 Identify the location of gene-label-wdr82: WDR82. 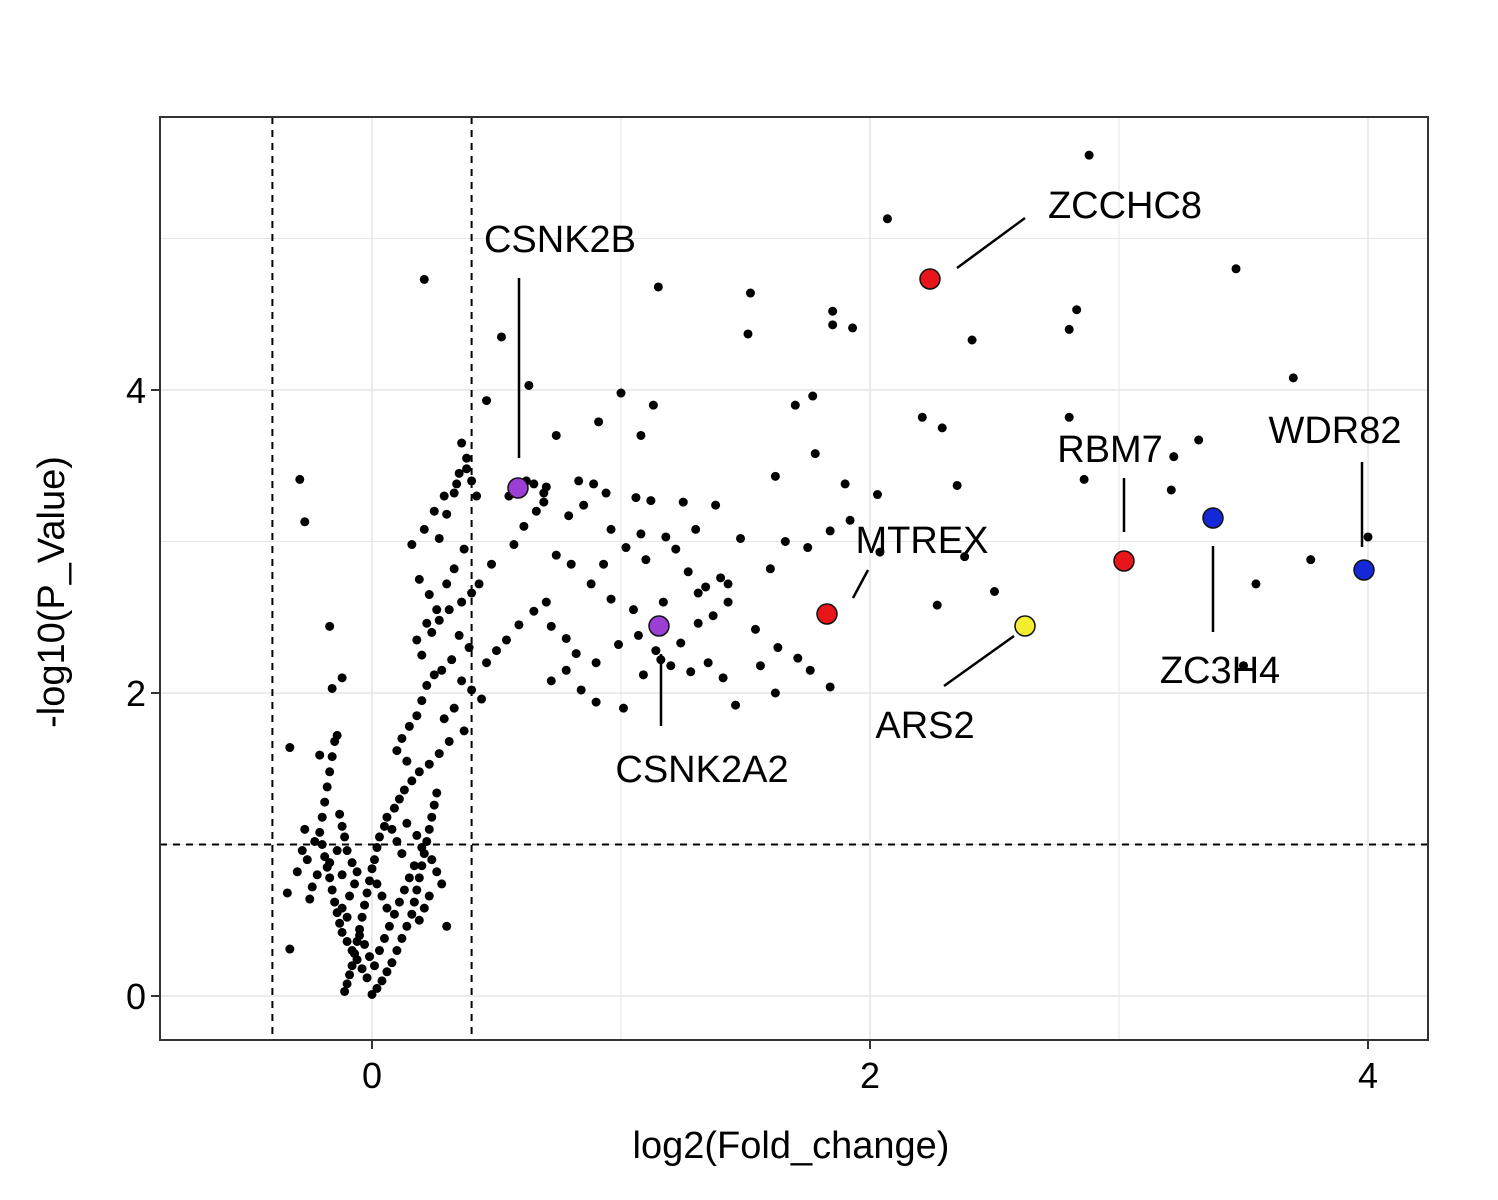
(1334, 431).